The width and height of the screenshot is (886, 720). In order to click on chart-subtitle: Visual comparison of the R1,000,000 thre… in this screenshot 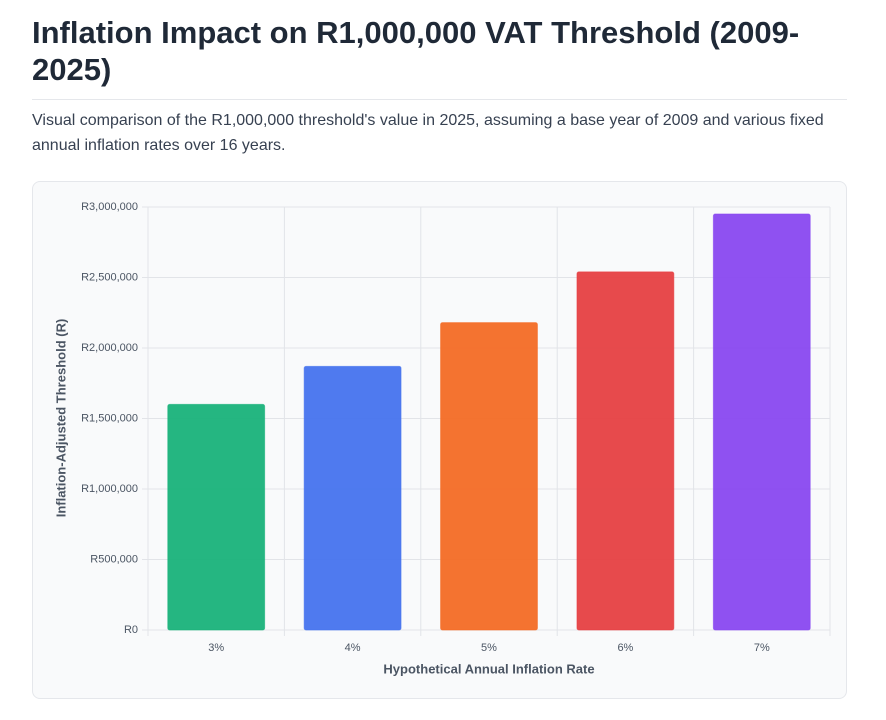, I will do `click(428, 133)`.